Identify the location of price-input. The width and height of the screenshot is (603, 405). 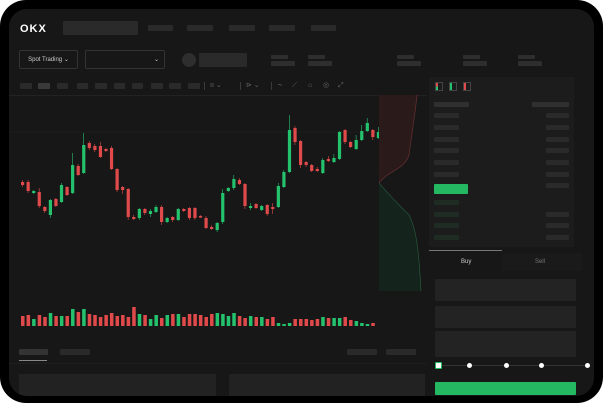
(505, 290).